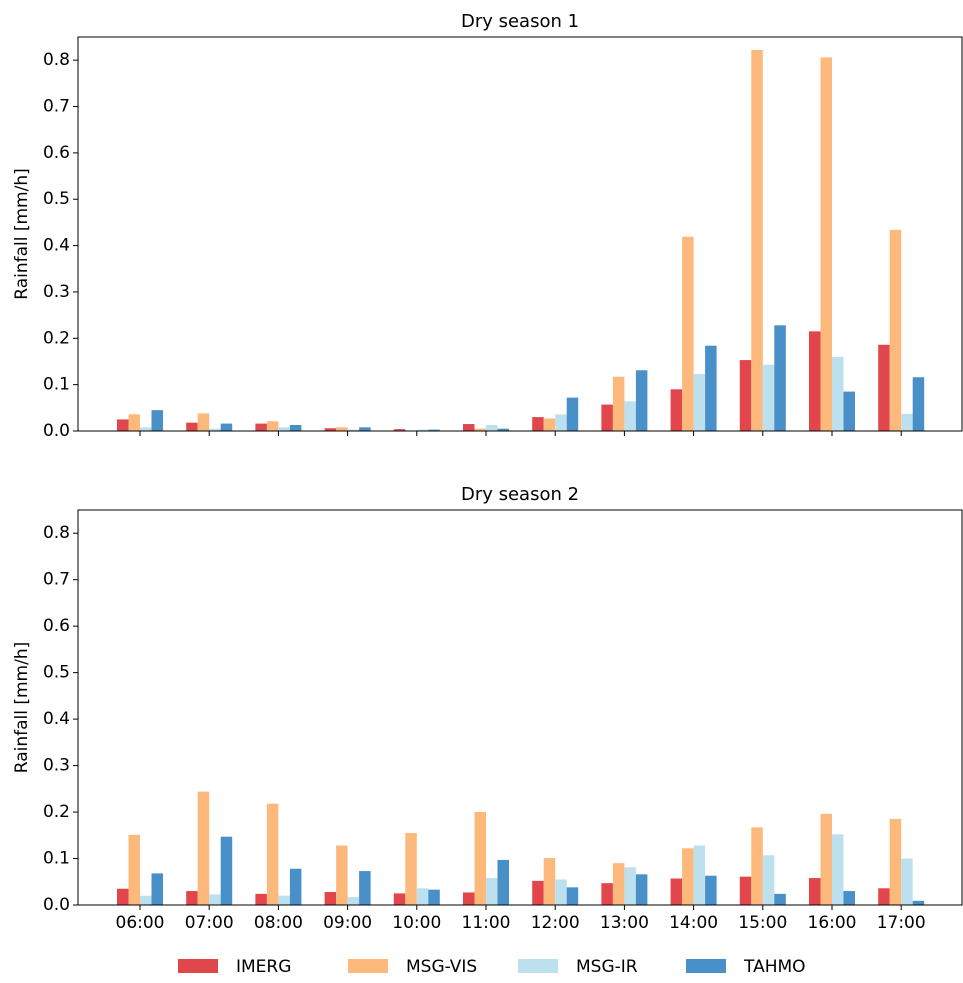 The height and width of the screenshot is (983, 963). What do you see at coordinates (209, 923) in the screenshot?
I see `x-tick-label: 07:00` at bounding box center [209, 923].